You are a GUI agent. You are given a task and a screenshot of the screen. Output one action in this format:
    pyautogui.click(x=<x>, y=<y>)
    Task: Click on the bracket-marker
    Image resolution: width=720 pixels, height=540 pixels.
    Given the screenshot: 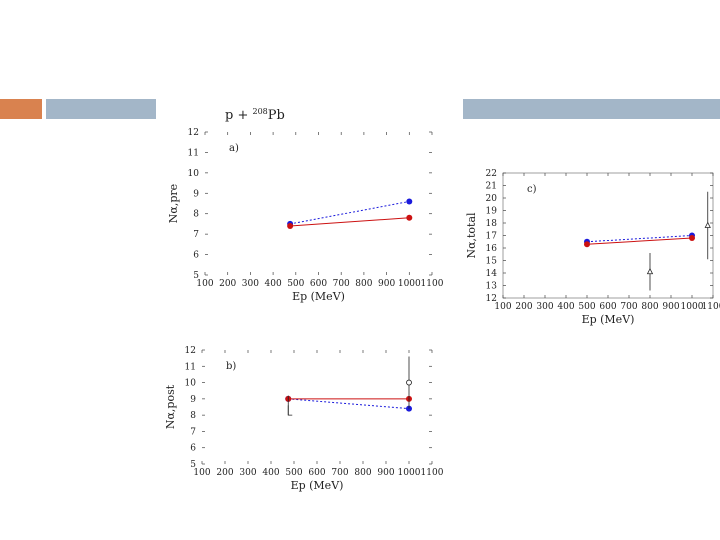 What is the action you would take?
    pyautogui.click(x=290, y=410)
    